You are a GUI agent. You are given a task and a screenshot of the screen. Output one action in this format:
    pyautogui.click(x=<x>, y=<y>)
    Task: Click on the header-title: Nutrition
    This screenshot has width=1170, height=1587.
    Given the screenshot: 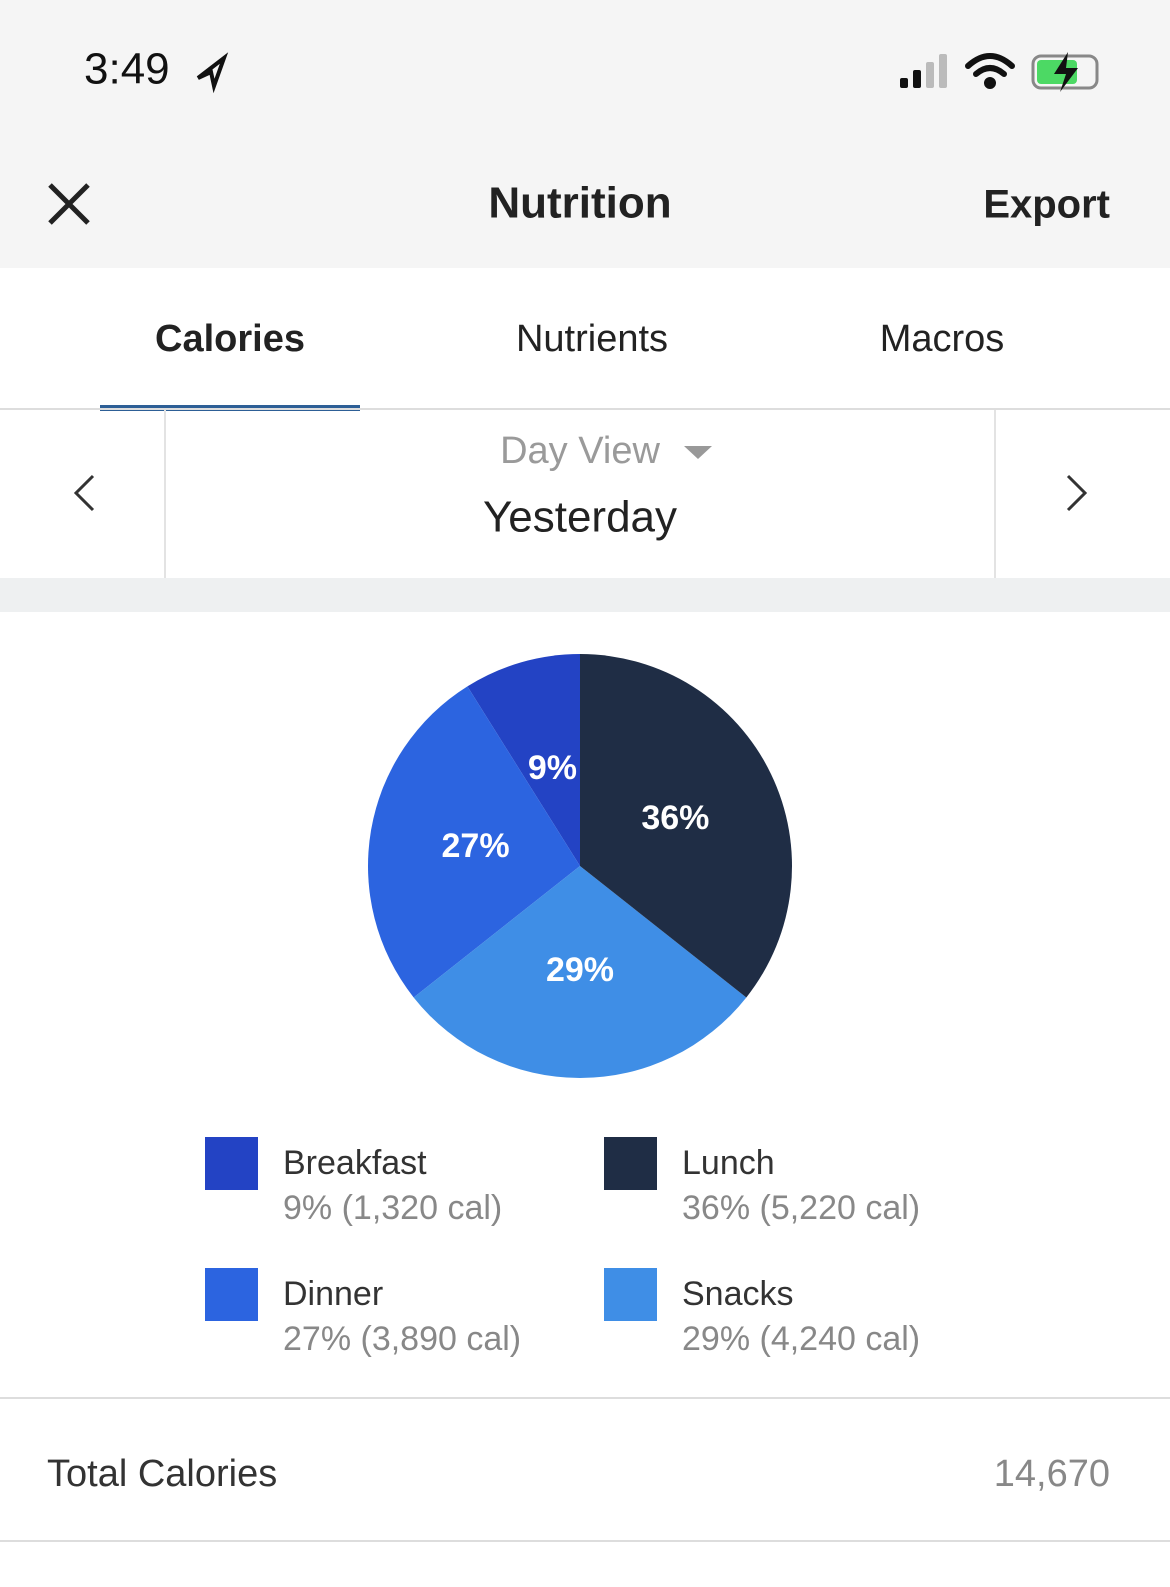 What is the action you would take?
    pyautogui.click(x=579, y=203)
    